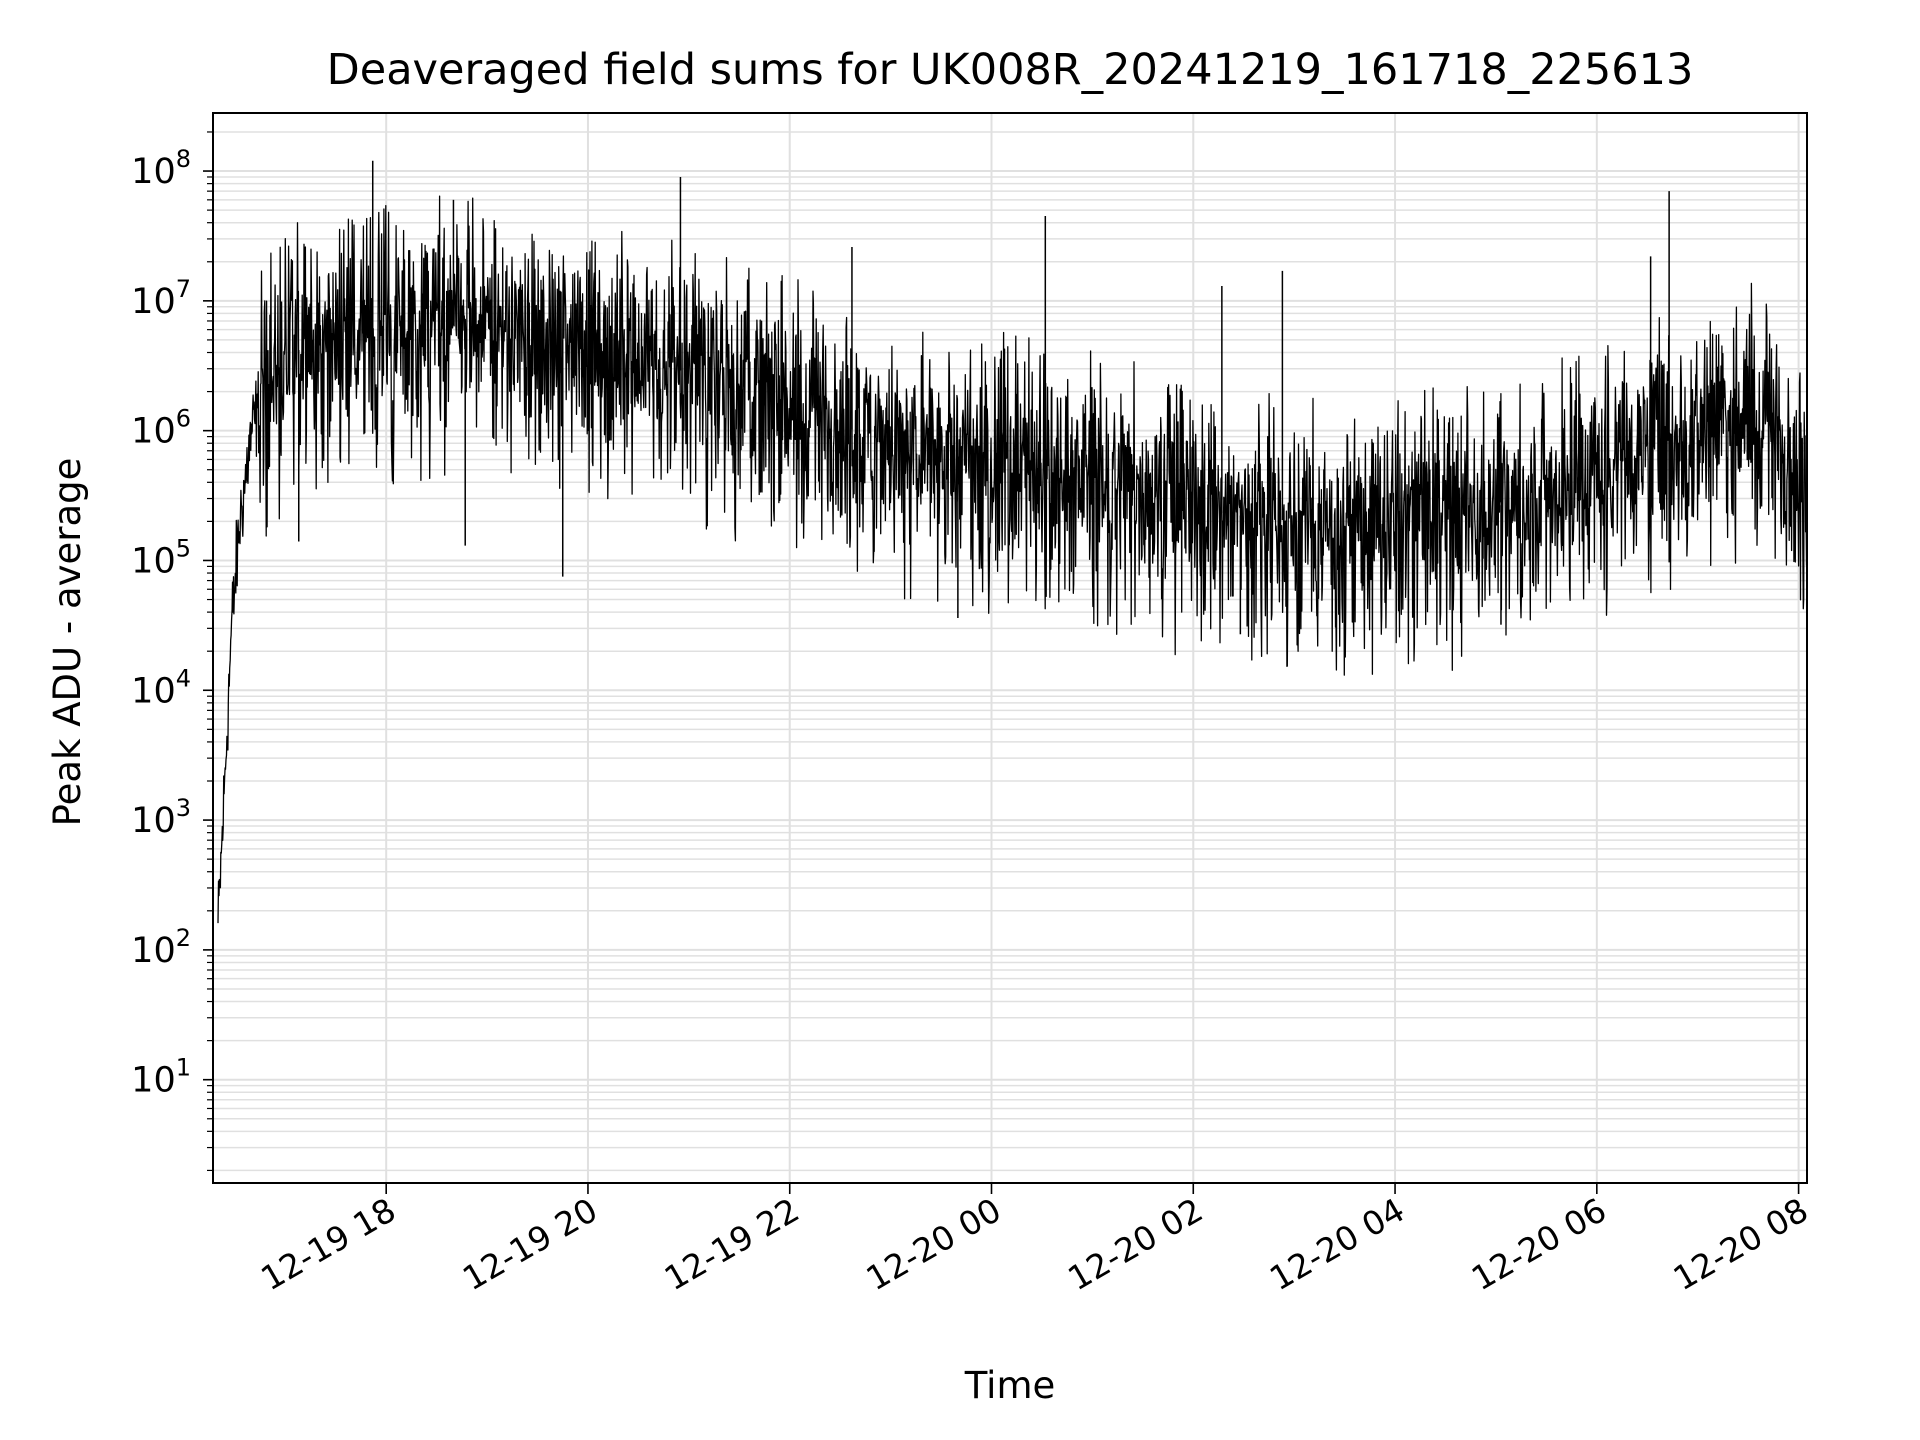 This screenshot has width=1920, height=1440. Describe the element at coordinates (1135, 1244) in the screenshot. I see `x-tick-label: 12-20 02` at that location.